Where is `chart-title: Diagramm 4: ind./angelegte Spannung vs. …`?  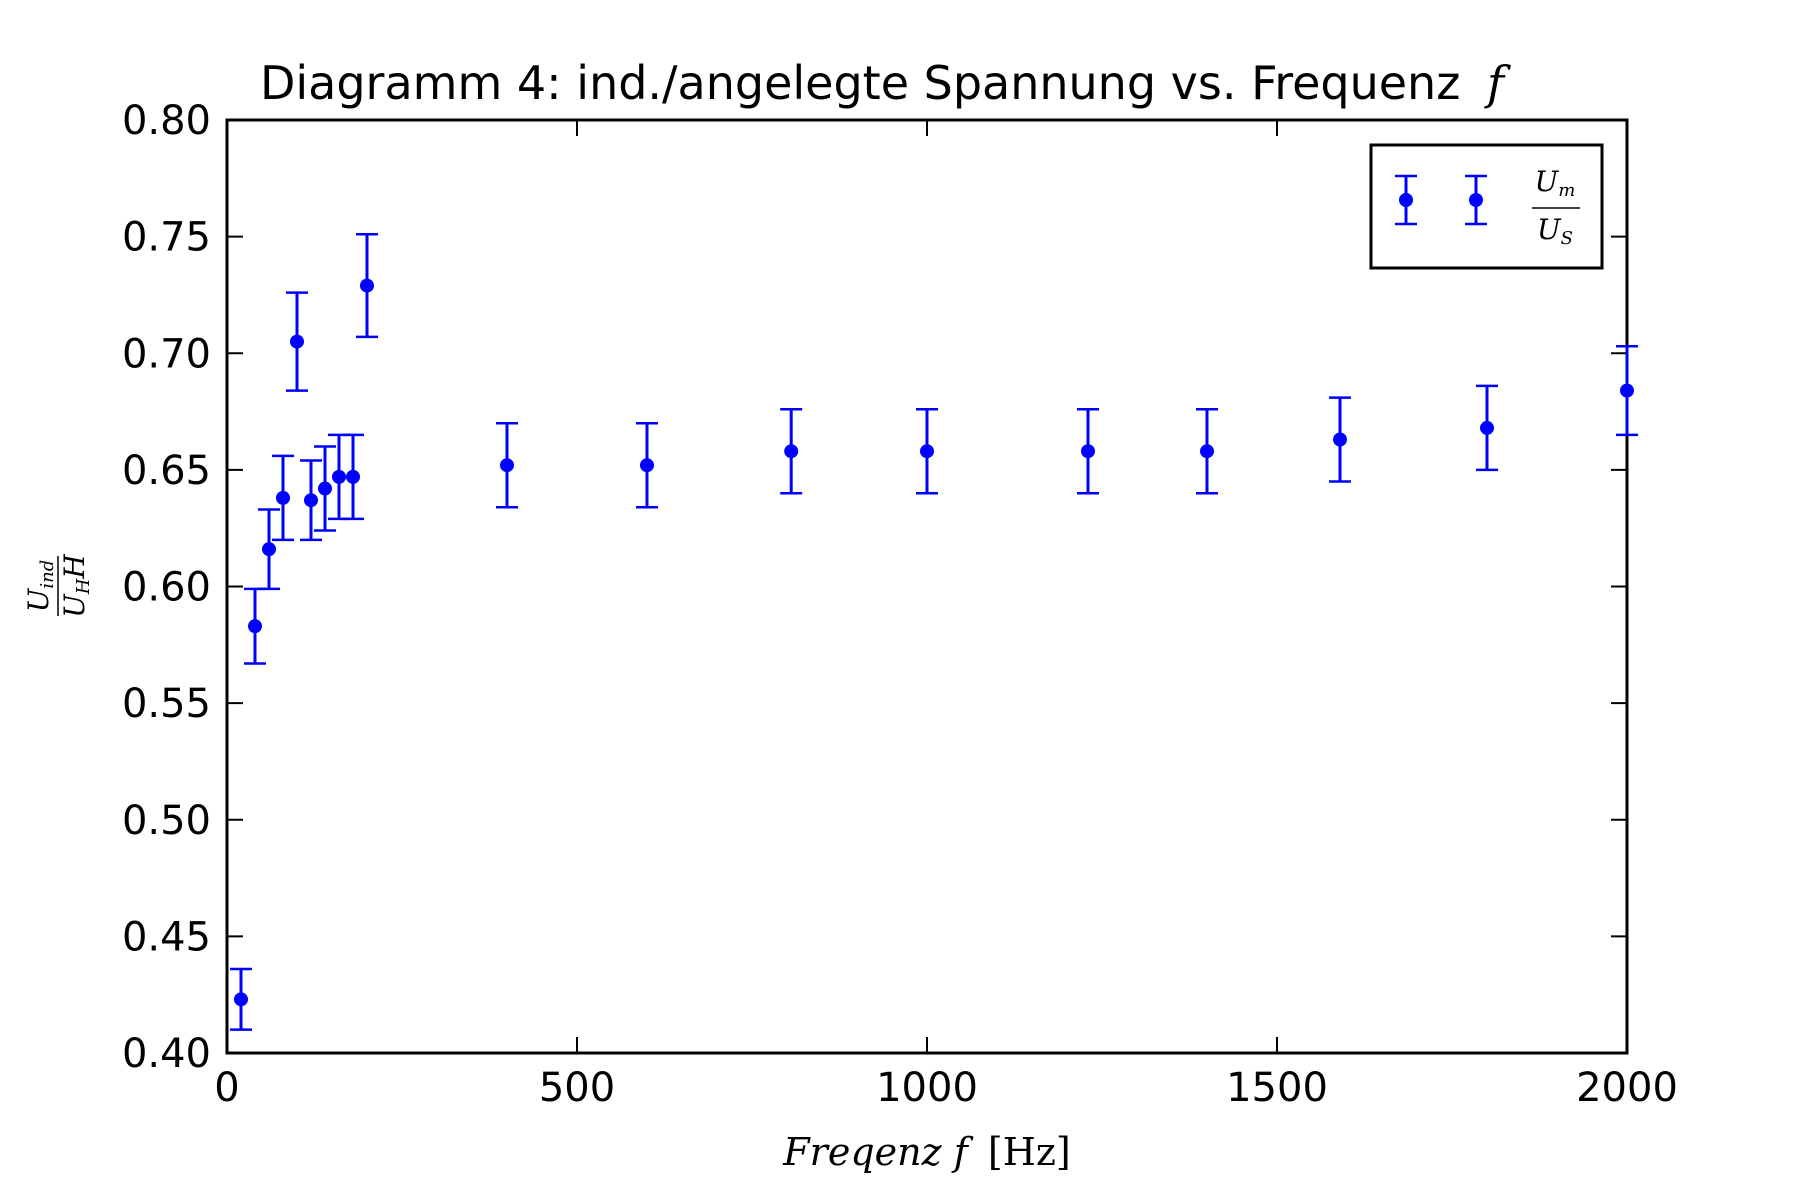
chart-title: Diagramm 4: ind./angelegte Spannung vs. … is located at coordinates (885, 83).